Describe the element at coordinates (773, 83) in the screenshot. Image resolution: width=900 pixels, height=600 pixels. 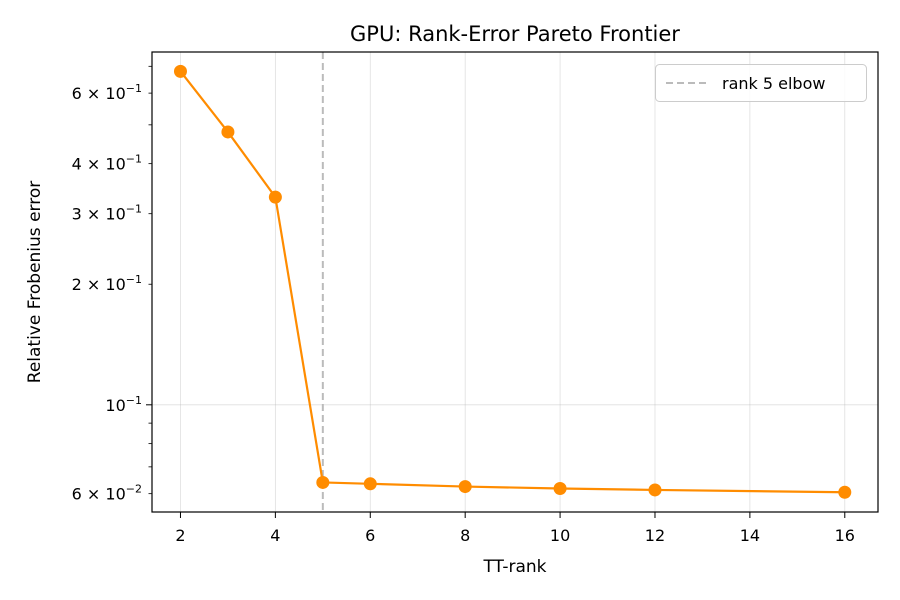
I see `legend-label: rank 5 elbow` at that location.